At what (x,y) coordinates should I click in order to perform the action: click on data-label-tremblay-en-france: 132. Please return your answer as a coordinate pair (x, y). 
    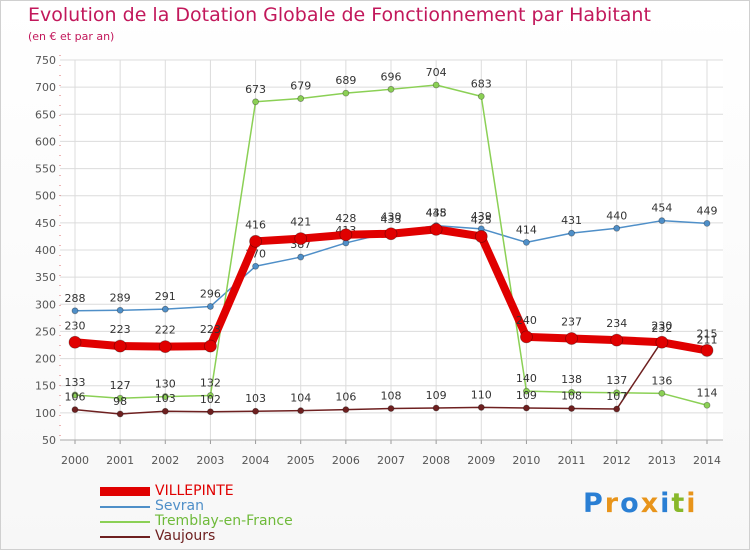
    Looking at the image, I should click on (210, 382).